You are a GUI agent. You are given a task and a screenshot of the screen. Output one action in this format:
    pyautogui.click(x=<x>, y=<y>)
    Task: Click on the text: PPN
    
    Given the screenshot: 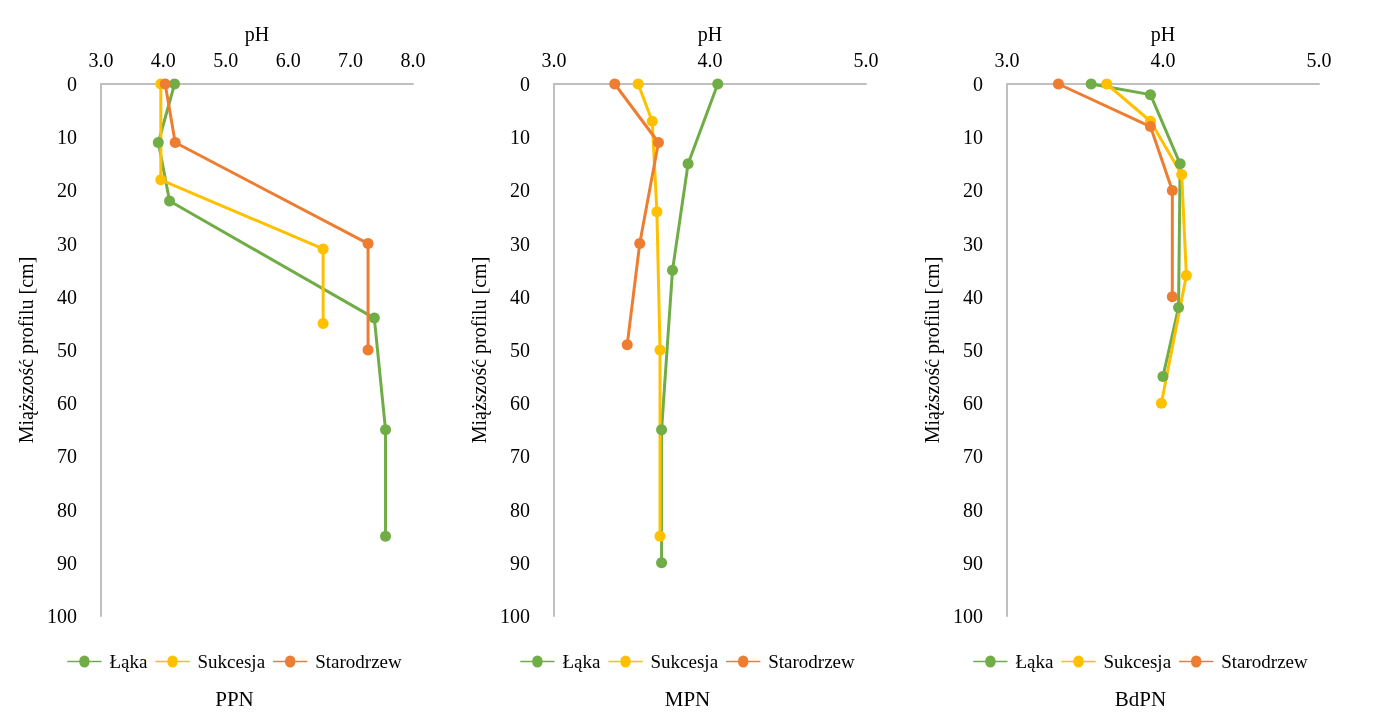 What is the action you would take?
    pyautogui.click(x=234, y=698)
    